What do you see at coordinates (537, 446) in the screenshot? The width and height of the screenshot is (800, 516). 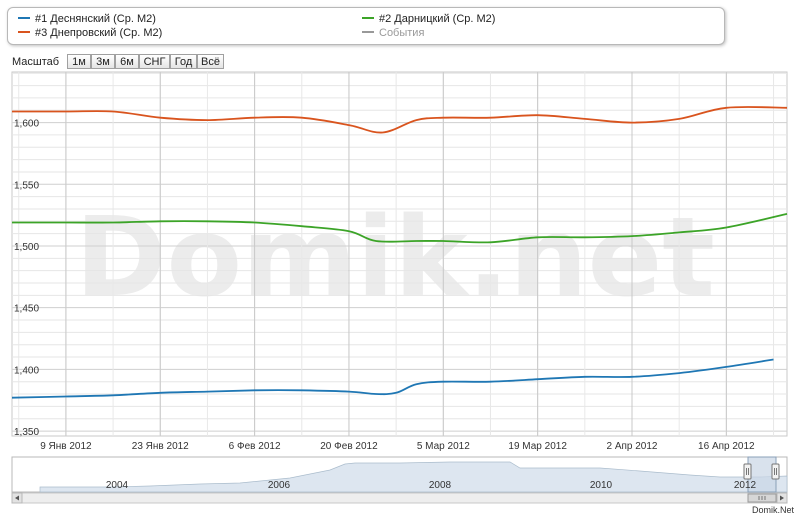 I see `x-tick-label: 19 Мар 2012` at bounding box center [537, 446].